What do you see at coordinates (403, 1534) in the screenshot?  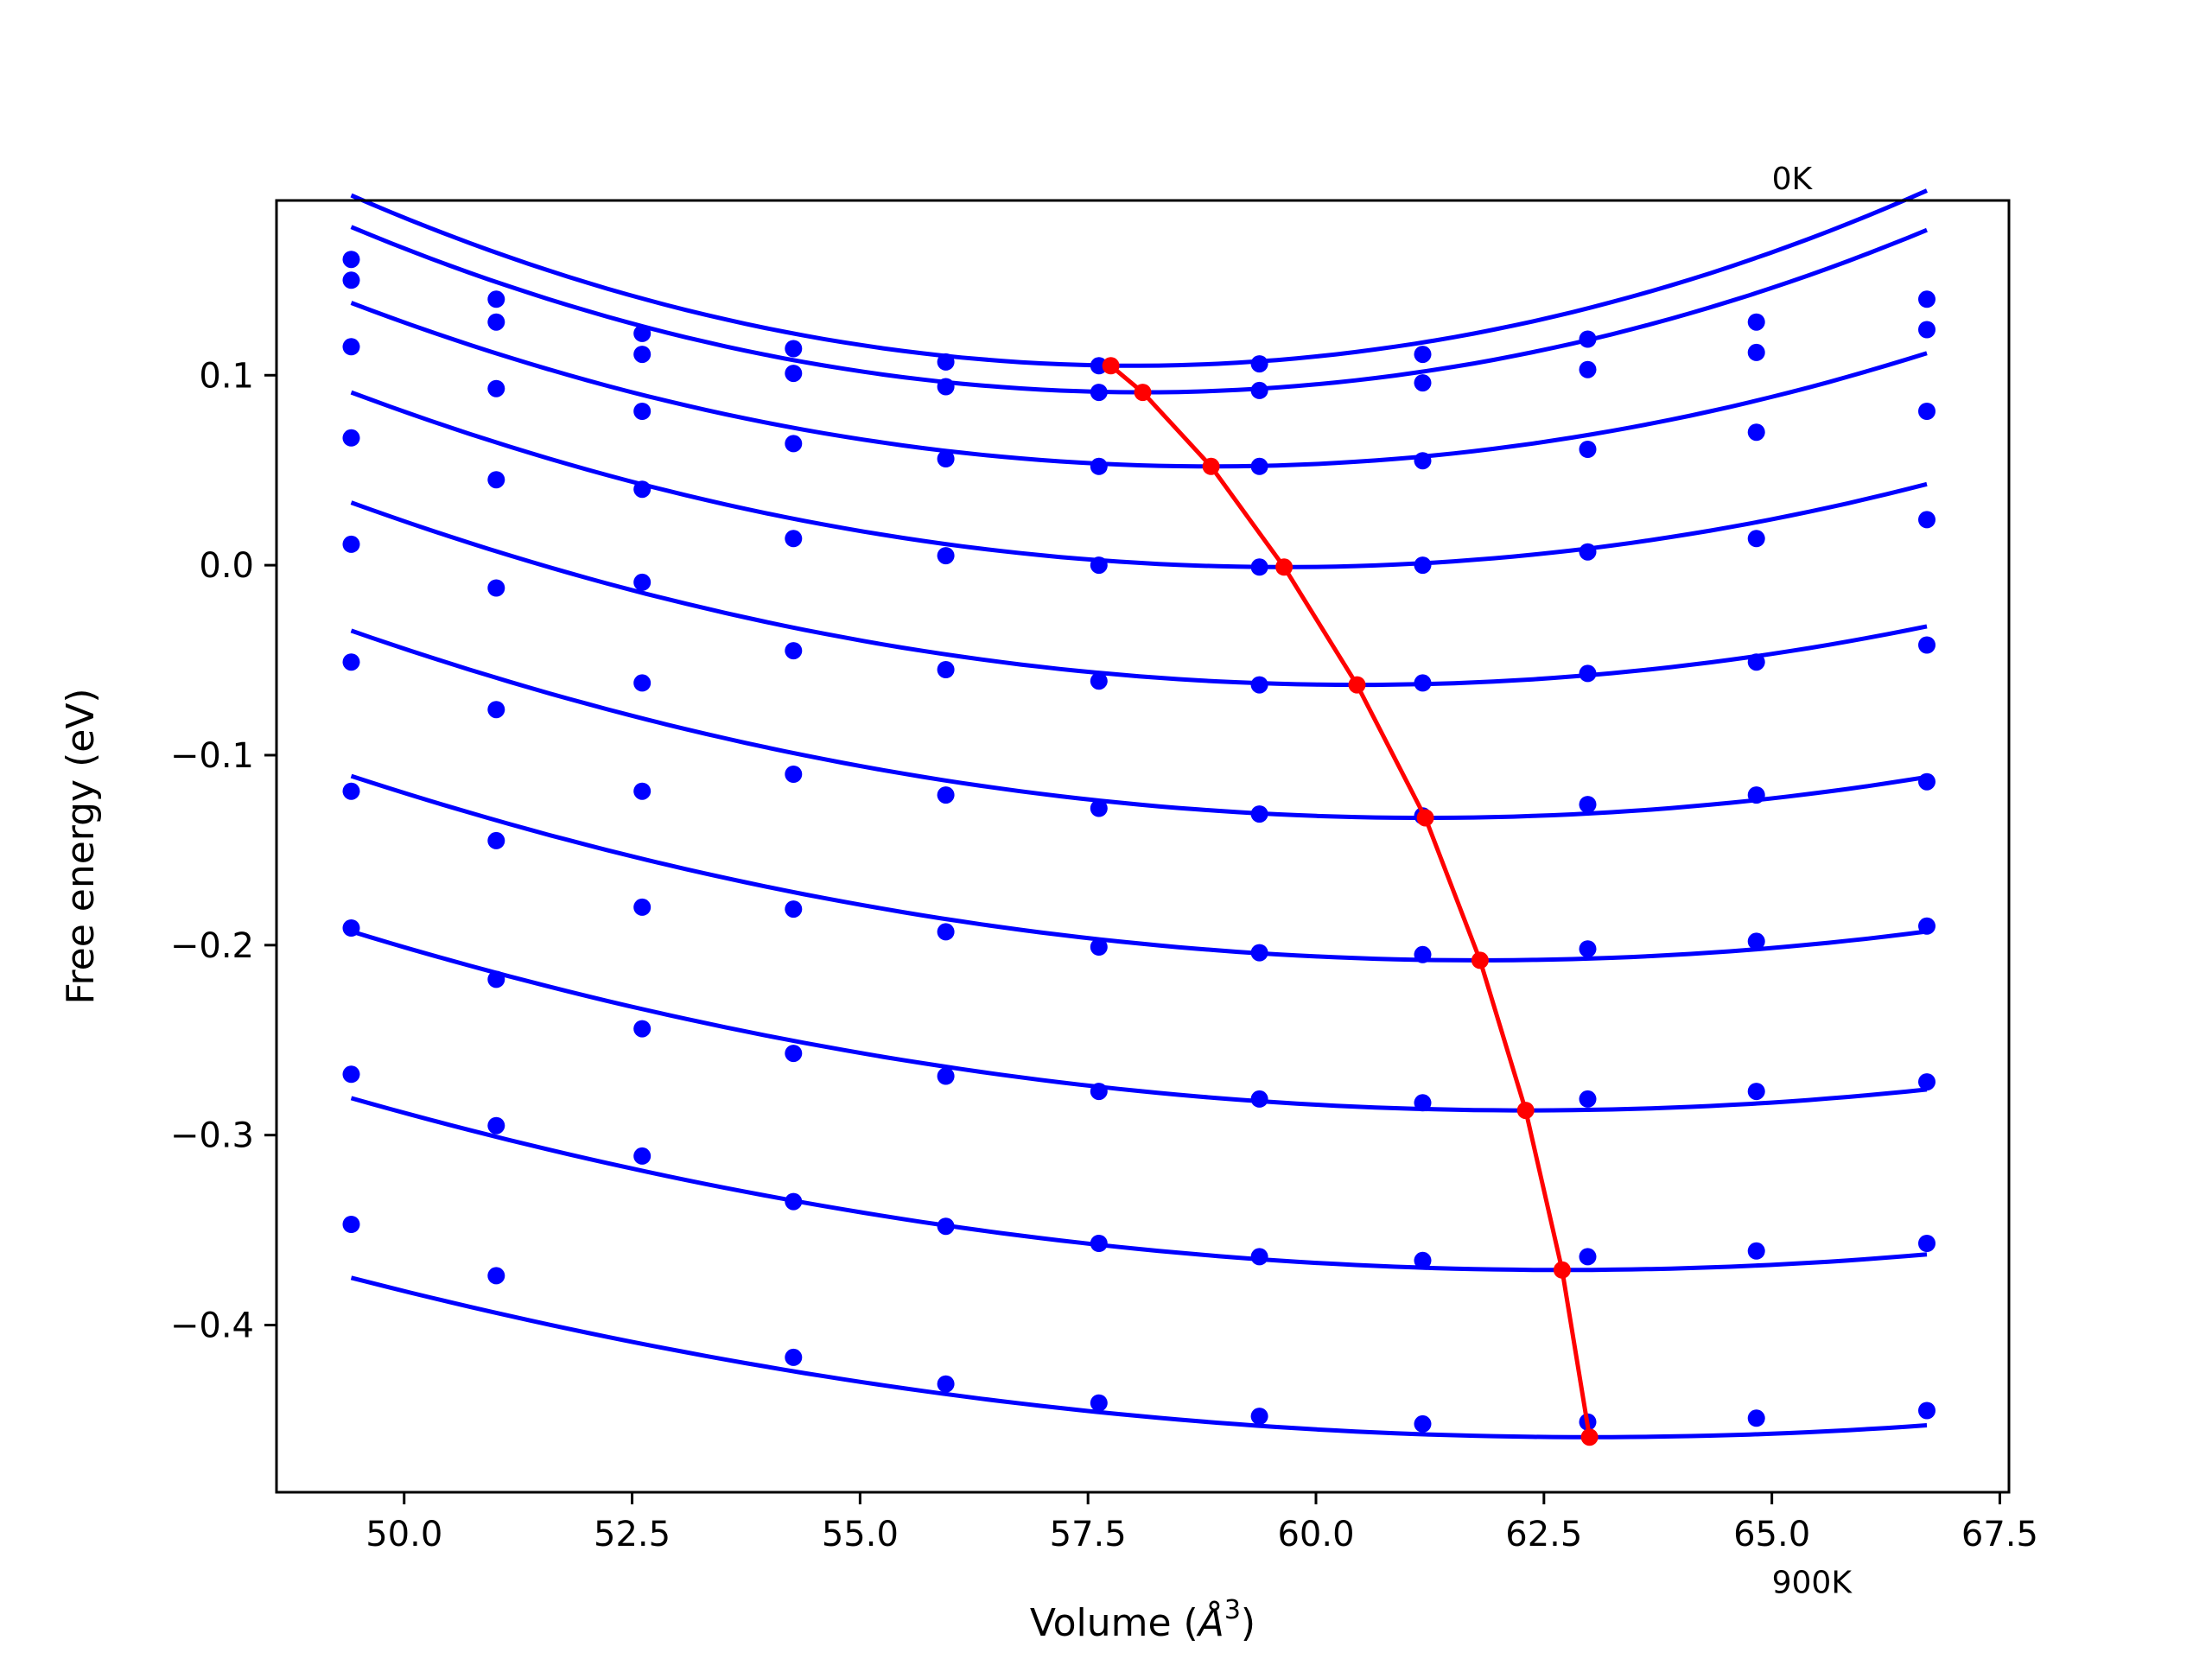 I see `x-tick-label: 50.0` at bounding box center [403, 1534].